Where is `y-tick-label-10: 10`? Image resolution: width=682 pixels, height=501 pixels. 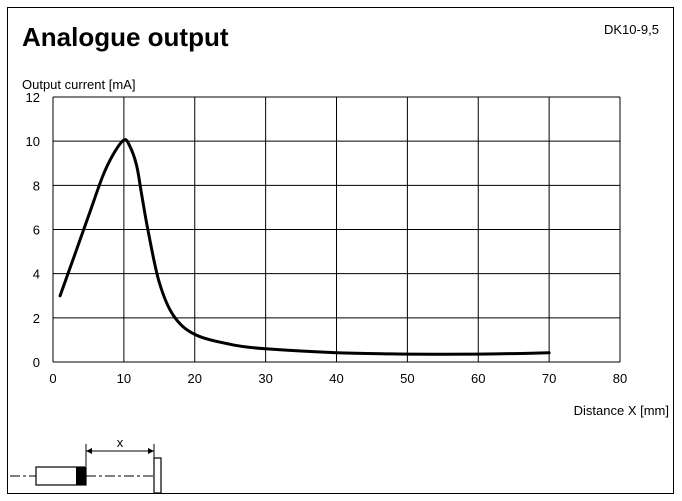
y-tick-label-10: 10 is located at coordinates (33, 141).